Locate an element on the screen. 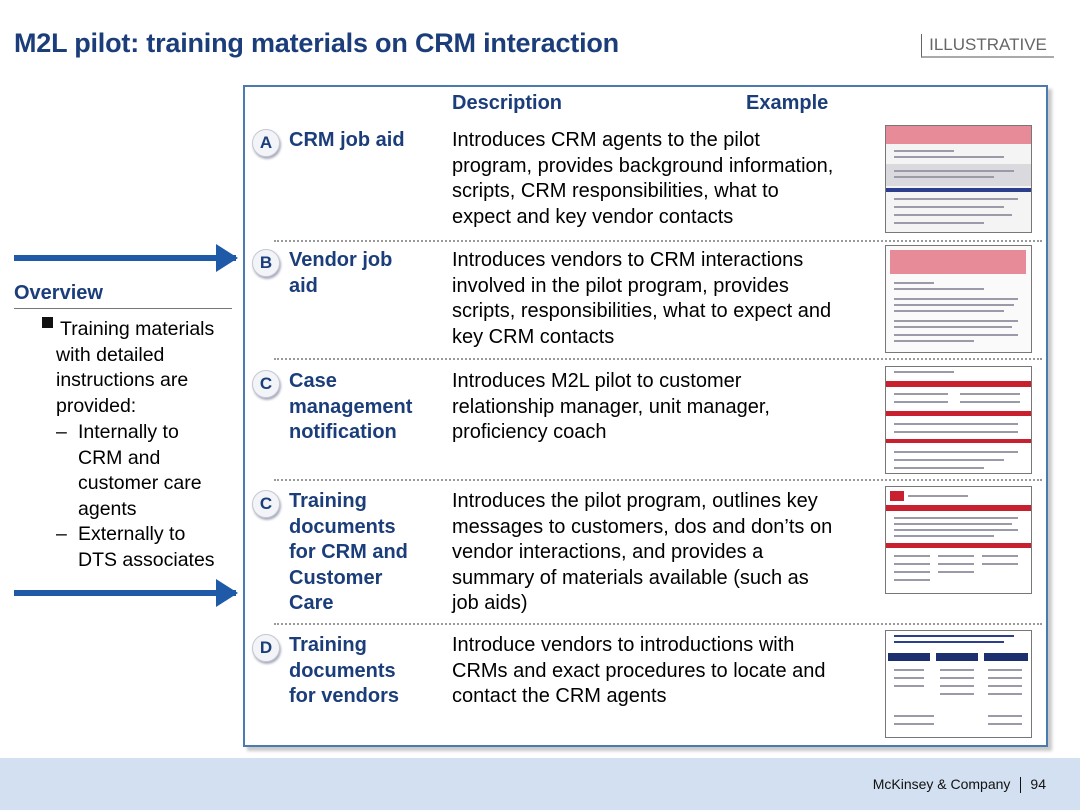  overview-sub-line: Externally to is located at coordinates (132, 534).